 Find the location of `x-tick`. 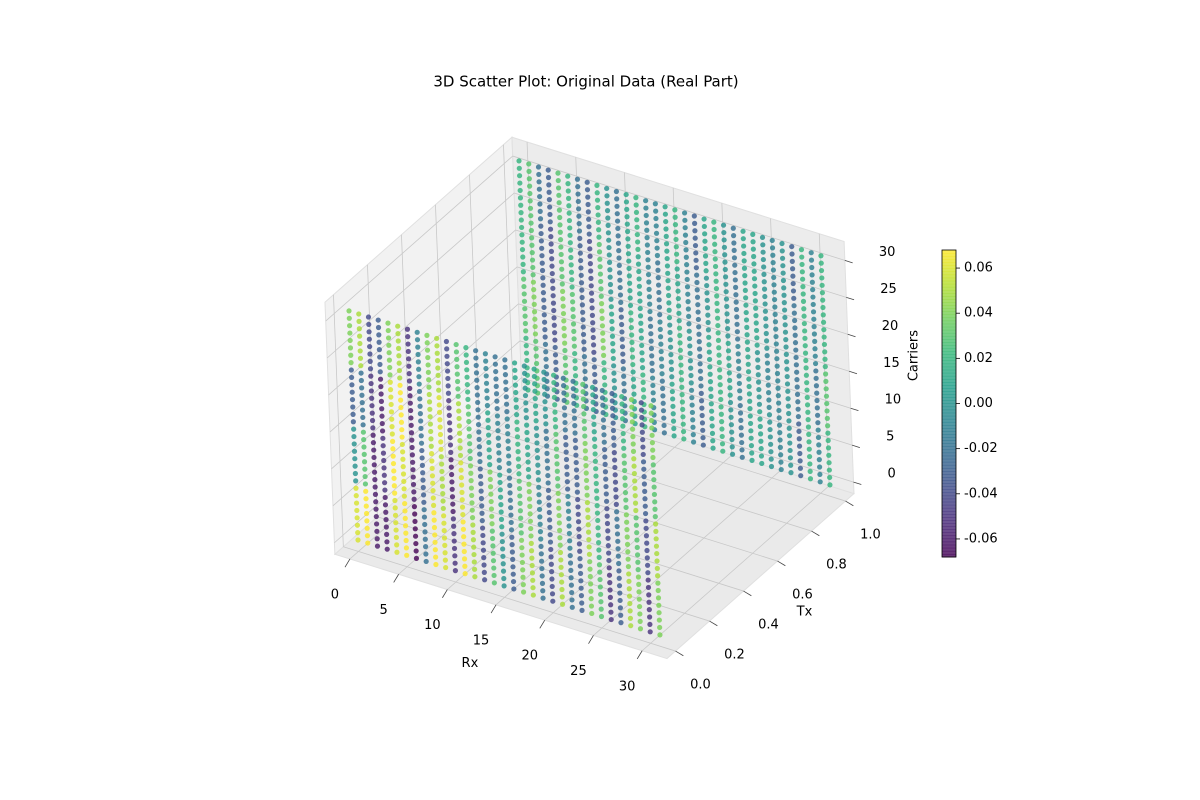

x-tick is located at coordinates (445, 593).